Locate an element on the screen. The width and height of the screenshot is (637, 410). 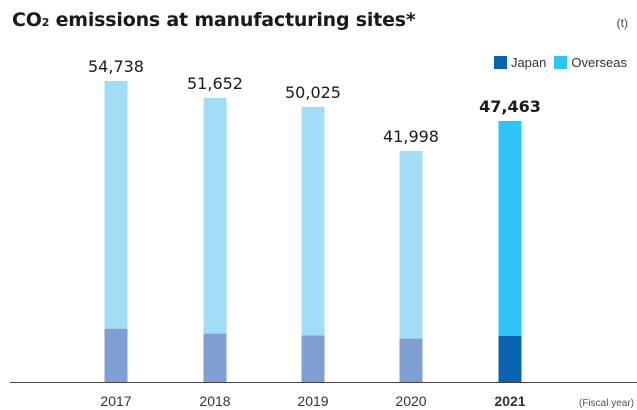
bar-overseas-2018 is located at coordinates (215, 215).